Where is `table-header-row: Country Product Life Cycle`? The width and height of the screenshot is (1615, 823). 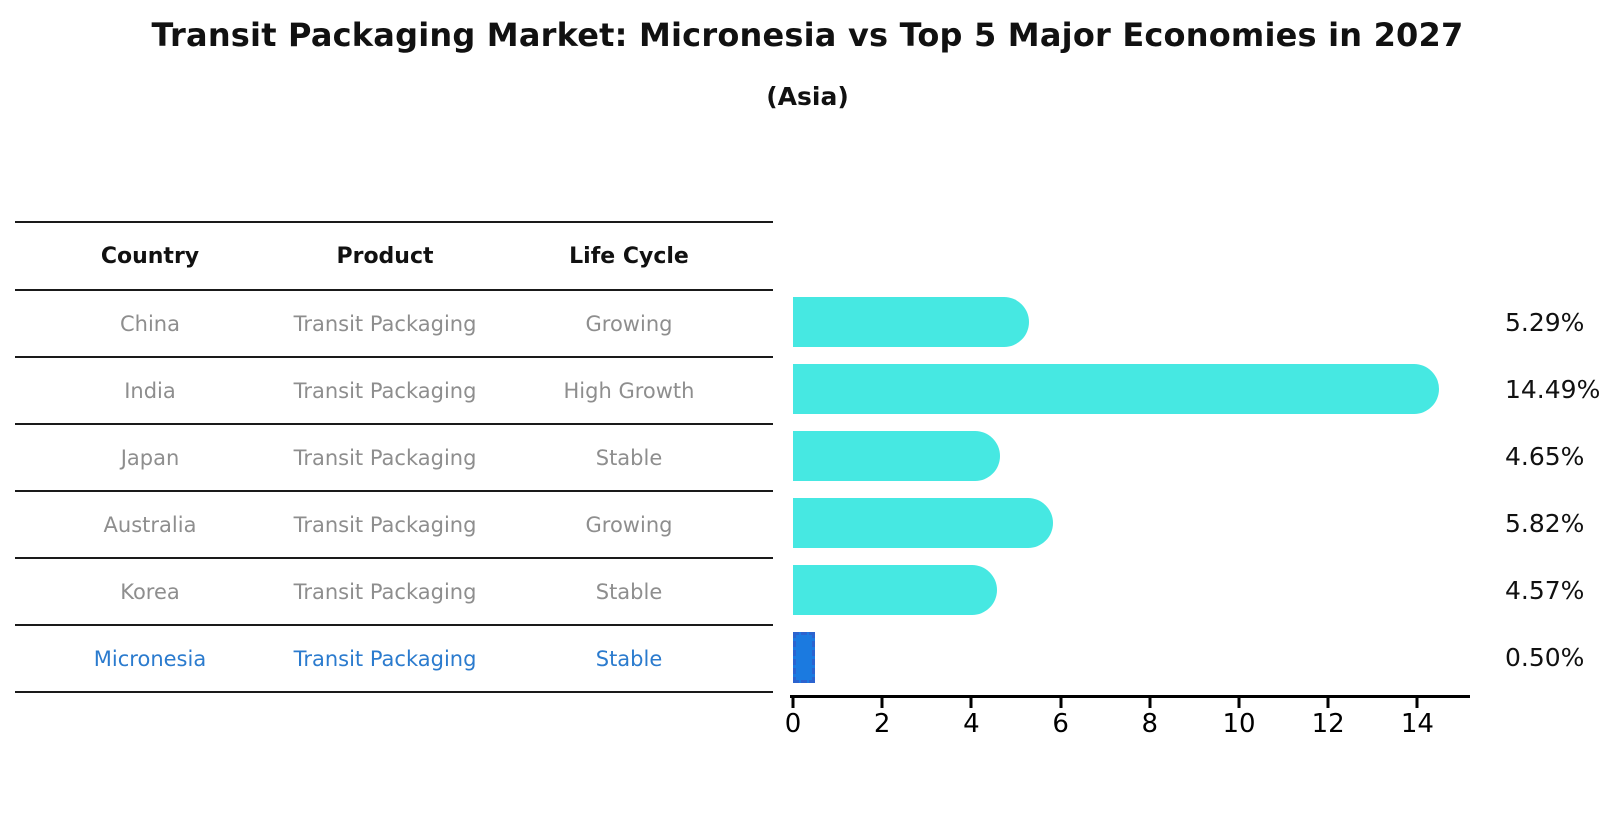
table-header-row: Country Product Life Cycle is located at coordinates (394, 257).